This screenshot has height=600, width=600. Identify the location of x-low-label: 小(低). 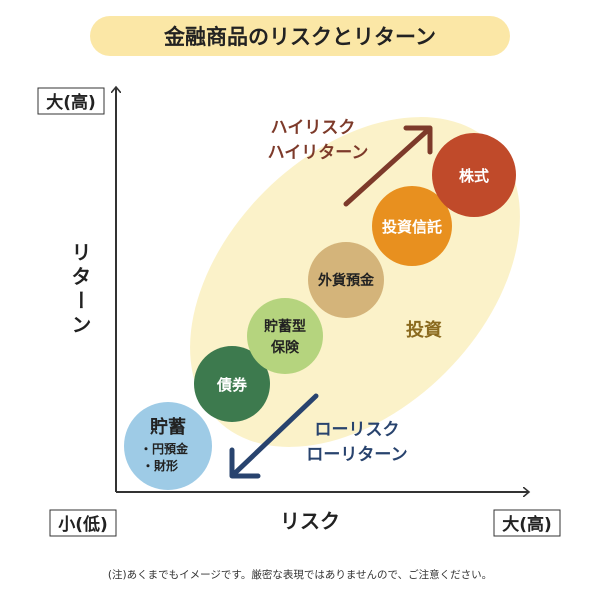
(83, 524).